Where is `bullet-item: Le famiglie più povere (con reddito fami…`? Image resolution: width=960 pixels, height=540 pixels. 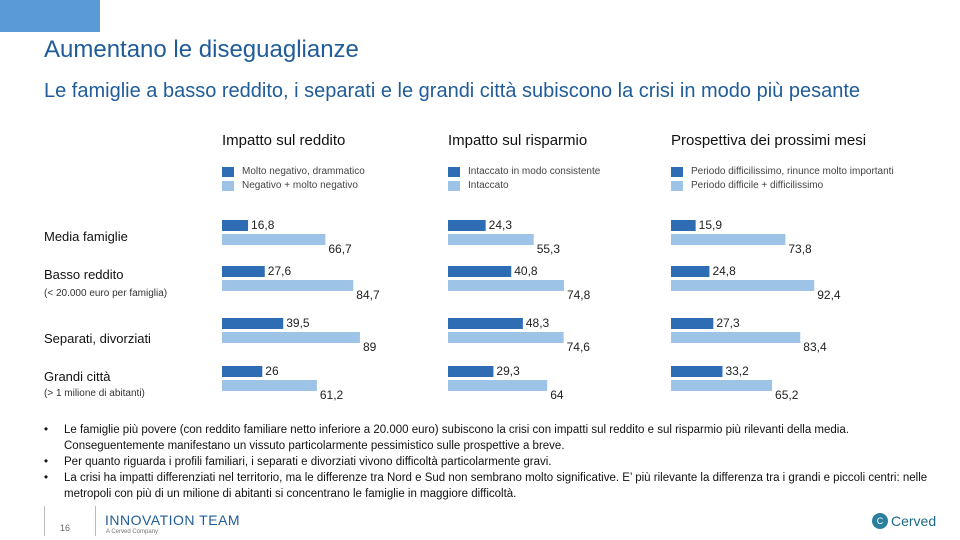
bullet-item: Le famiglie più povere (con reddito fami… is located at coordinates (489, 438).